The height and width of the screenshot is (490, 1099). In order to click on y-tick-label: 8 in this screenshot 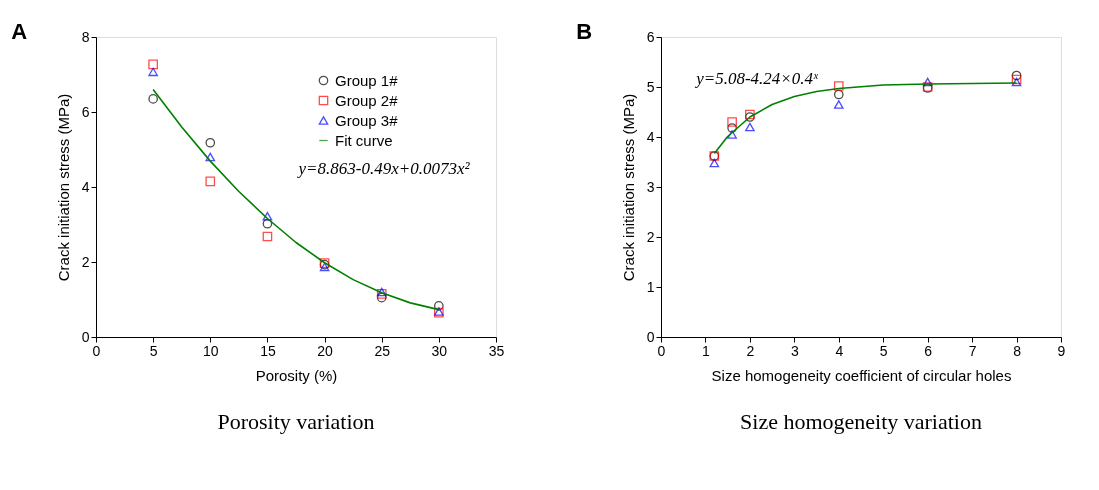, I will do `click(85, 36)`.